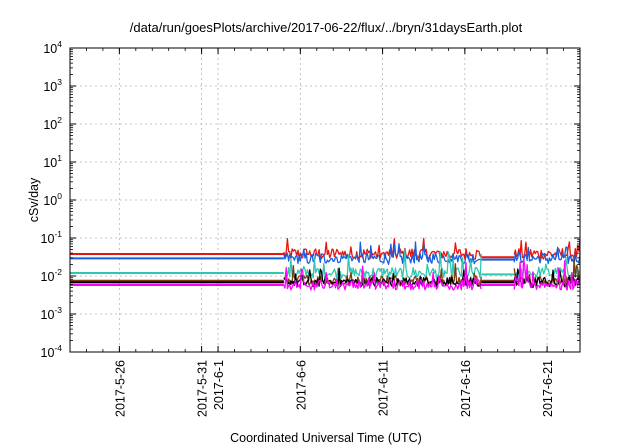  Describe the element at coordinates (548, 388) in the screenshot. I see `x-tick-label: 2017-6-21` at that location.